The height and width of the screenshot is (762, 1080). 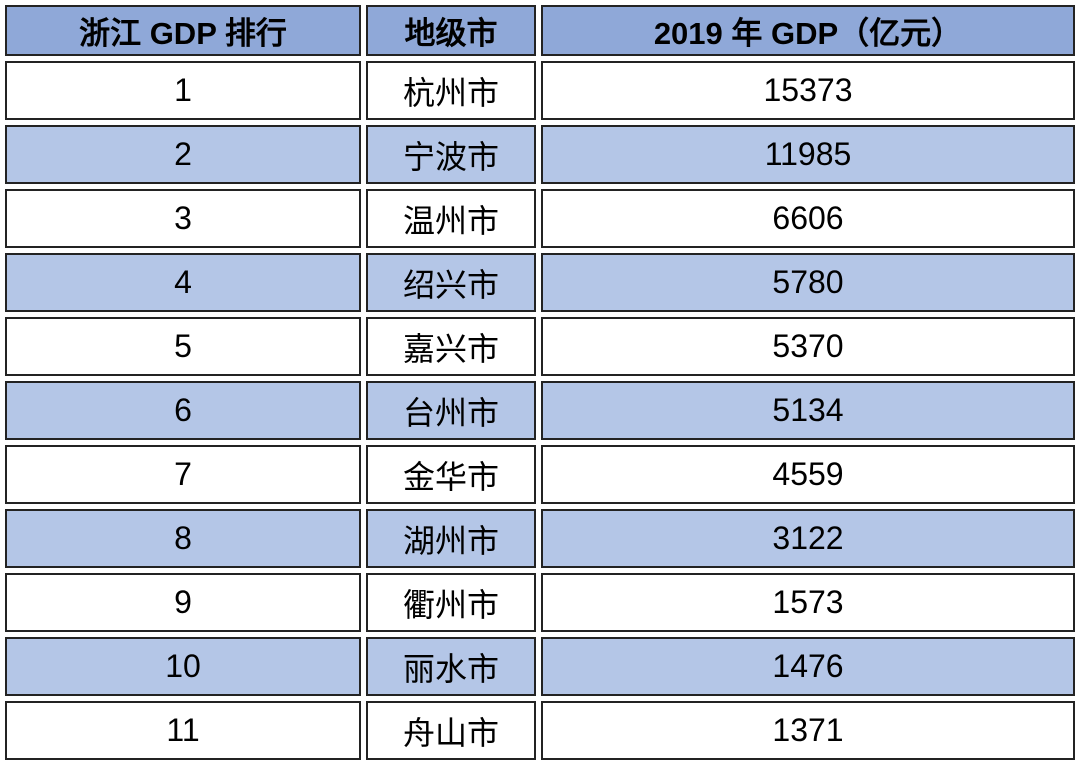 What do you see at coordinates (451, 154) in the screenshot?
I see `city-cell: 宁波市` at bounding box center [451, 154].